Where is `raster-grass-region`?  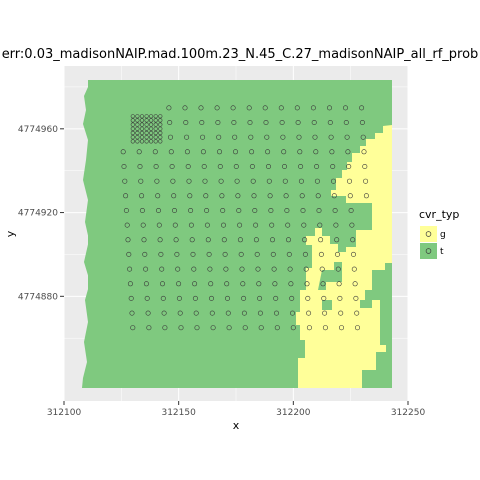
raster-grass-region is located at coordinates (344, 256).